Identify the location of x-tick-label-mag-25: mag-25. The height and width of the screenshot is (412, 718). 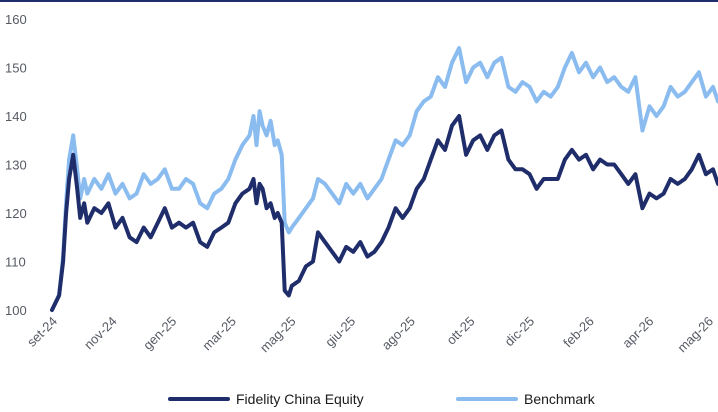
(278, 335).